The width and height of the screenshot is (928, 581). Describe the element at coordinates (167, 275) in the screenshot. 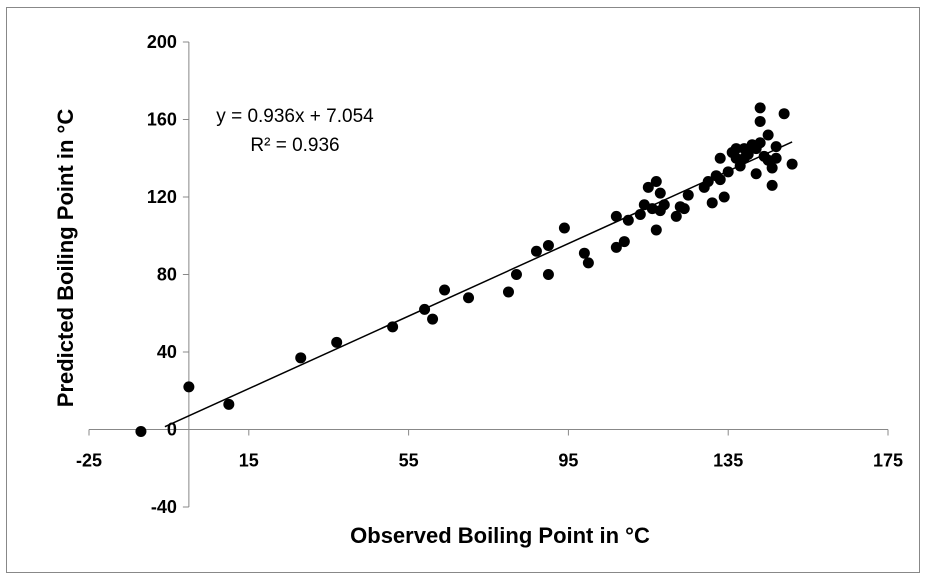

I see `y-tick-label: 80` at that location.